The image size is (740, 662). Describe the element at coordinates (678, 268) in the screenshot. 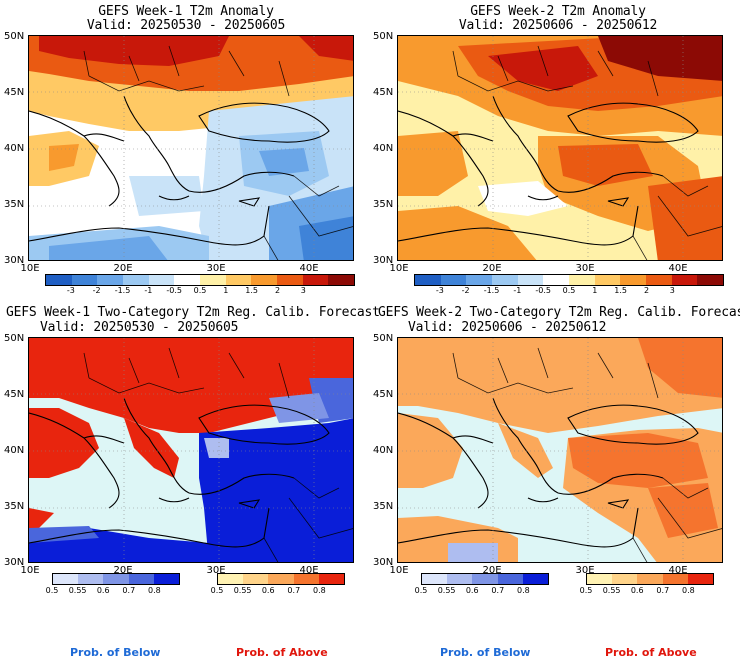

I see `panel2-lon-40: 40E` at that location.